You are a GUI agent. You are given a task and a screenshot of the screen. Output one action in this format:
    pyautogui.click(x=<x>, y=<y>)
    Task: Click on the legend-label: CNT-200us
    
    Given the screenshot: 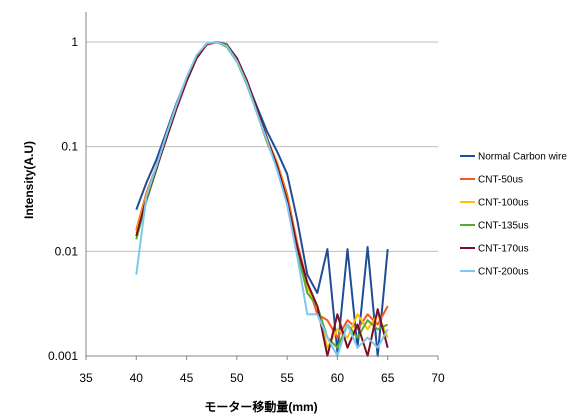 What is the action you would take?
    pyautogui.click(x=503, y=272)
    